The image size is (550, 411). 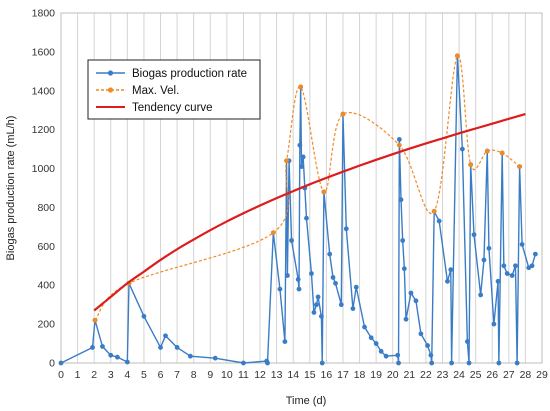 I want to click on x-tick-label: 23, so click(x=443, y=375).